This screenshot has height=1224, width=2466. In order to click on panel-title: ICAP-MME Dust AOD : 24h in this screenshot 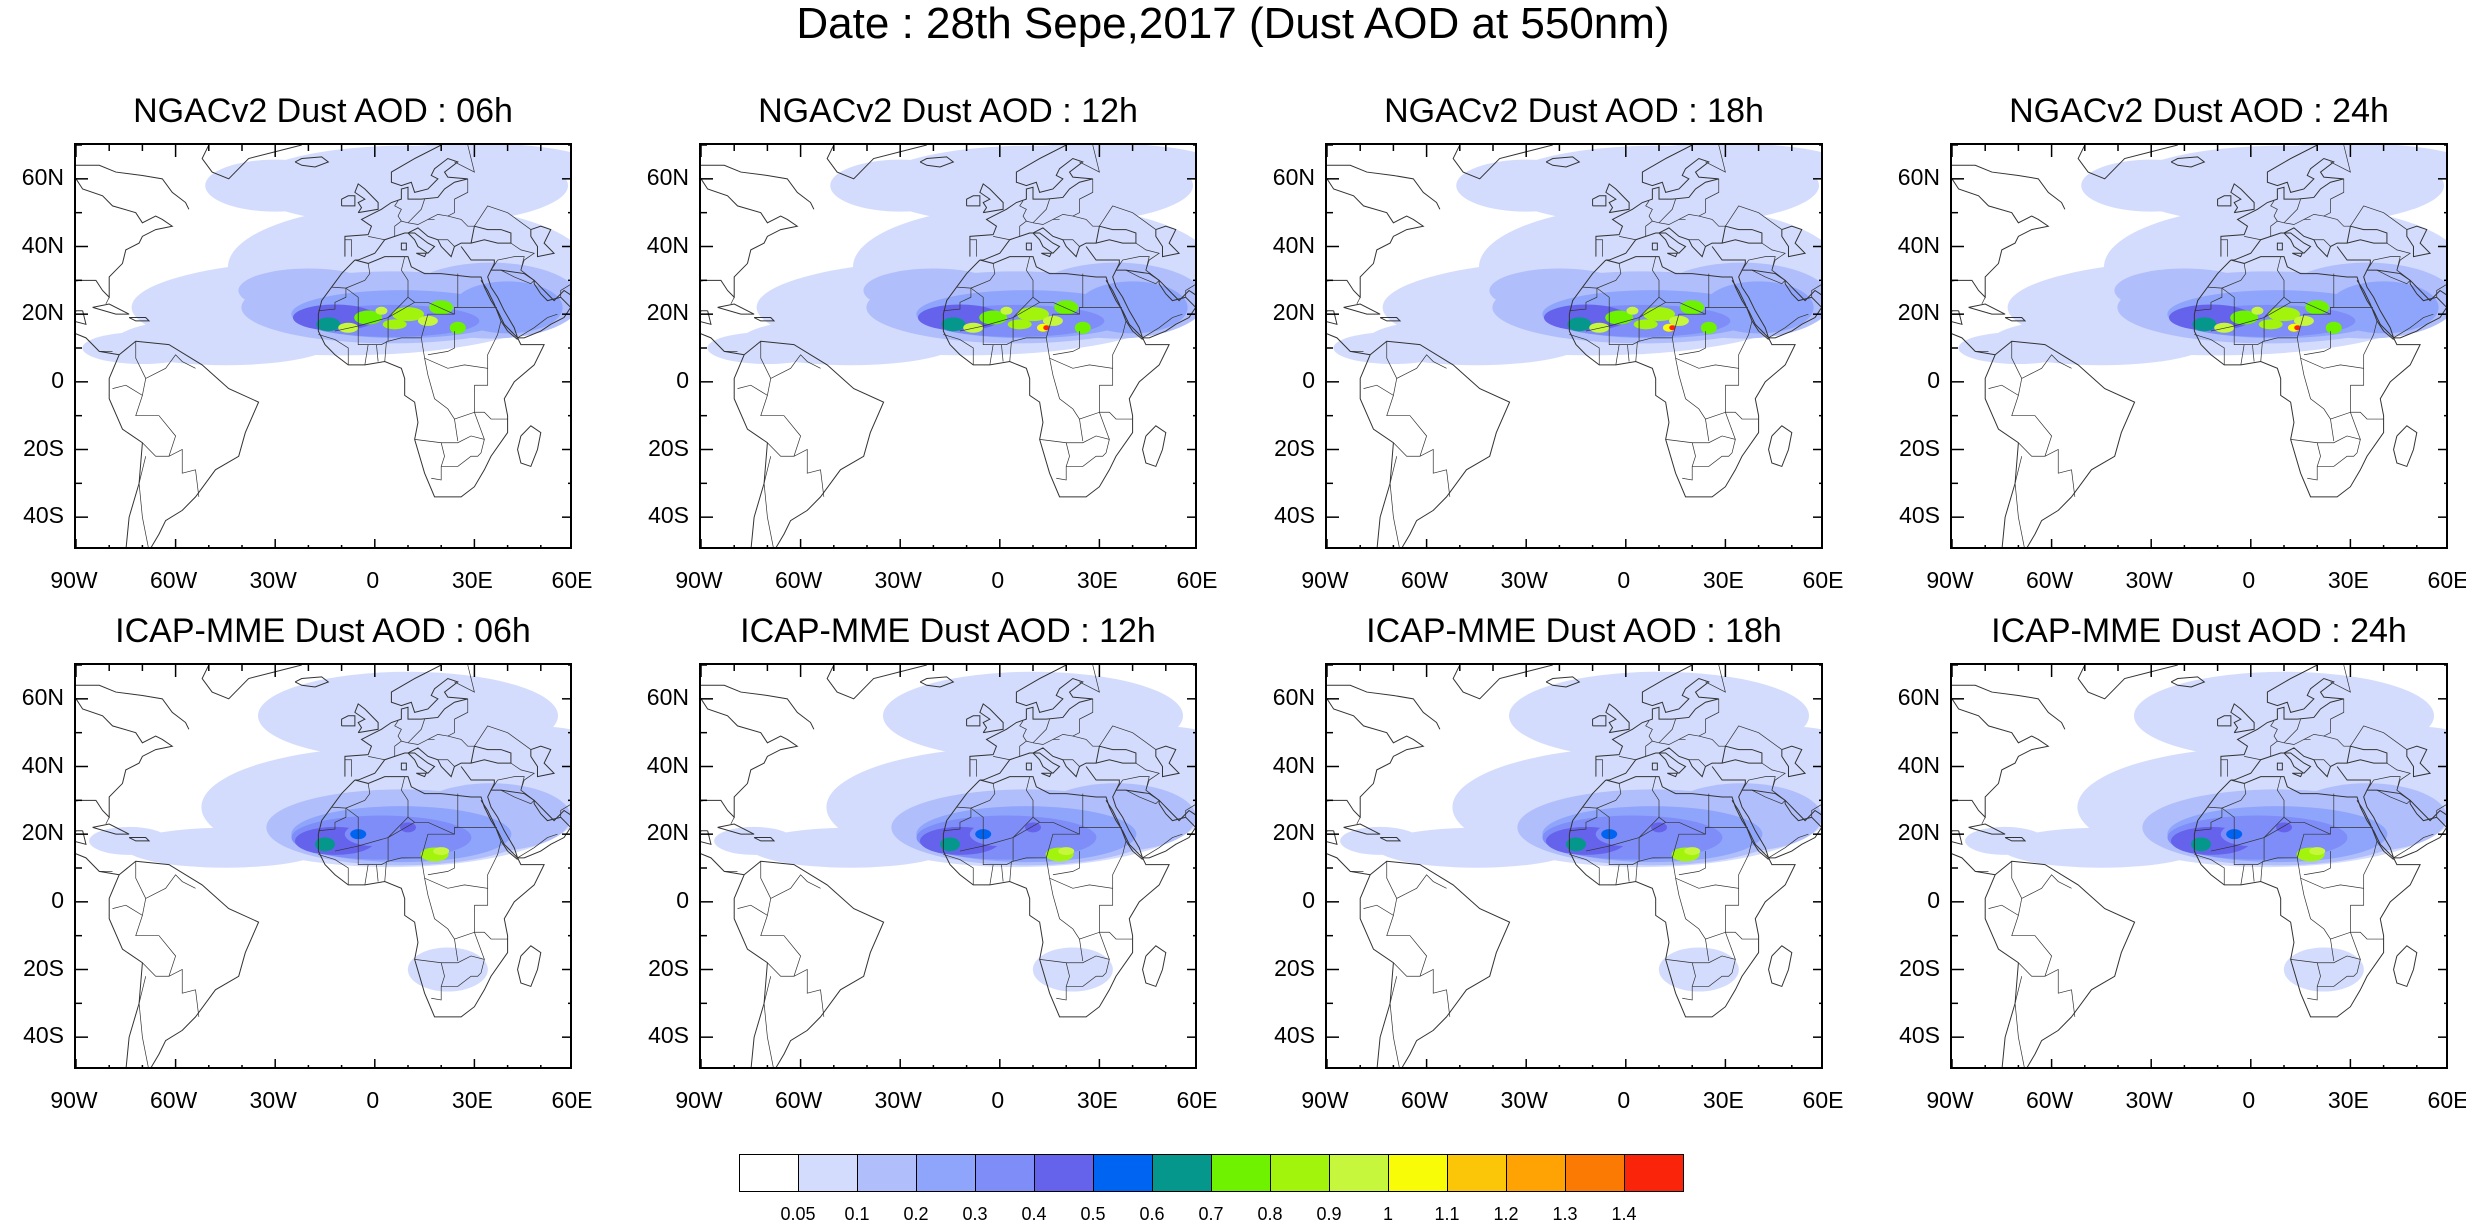, I will do `click(2199, 631)`.